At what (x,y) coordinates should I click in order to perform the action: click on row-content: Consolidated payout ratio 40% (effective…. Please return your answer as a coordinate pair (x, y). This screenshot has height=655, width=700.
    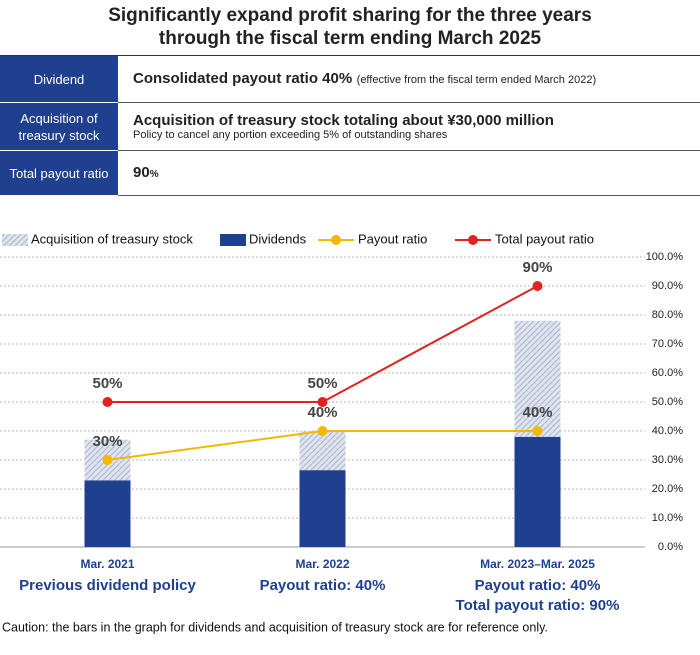
    Looking at the image, I should click on (409, 79).